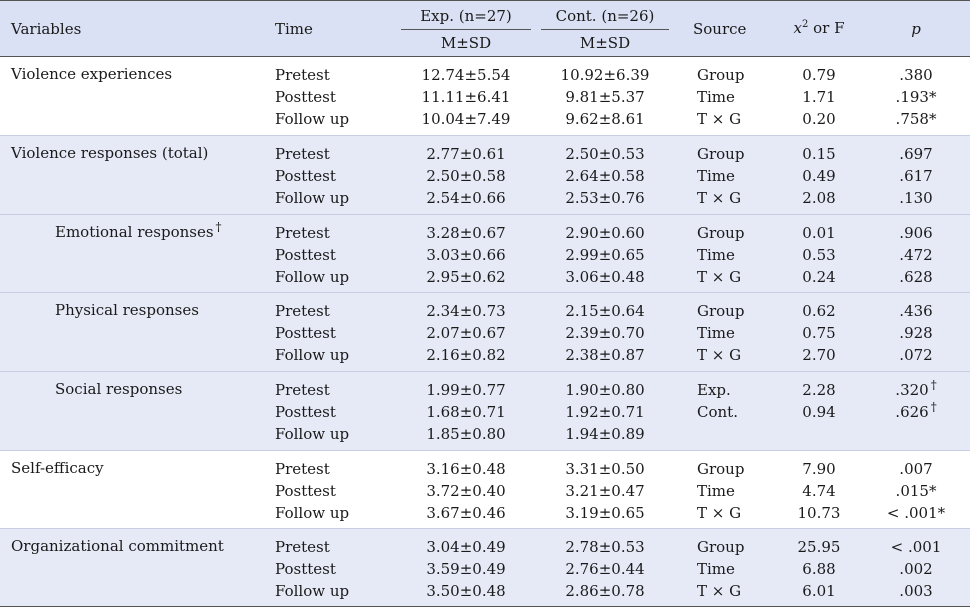 The height and width of the screenshot is (608, 970). Describe the element at coordinates (605, 591) in the screenshot. I see `cell-cont: 2.86±0.78` at that location.